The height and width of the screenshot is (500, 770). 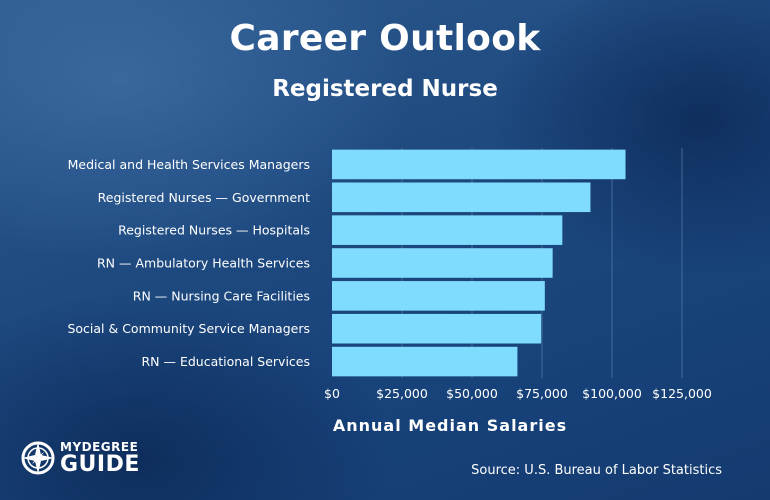 I want to click on category-label: Medical and Health Services Managers, so click(x=189, y=164).